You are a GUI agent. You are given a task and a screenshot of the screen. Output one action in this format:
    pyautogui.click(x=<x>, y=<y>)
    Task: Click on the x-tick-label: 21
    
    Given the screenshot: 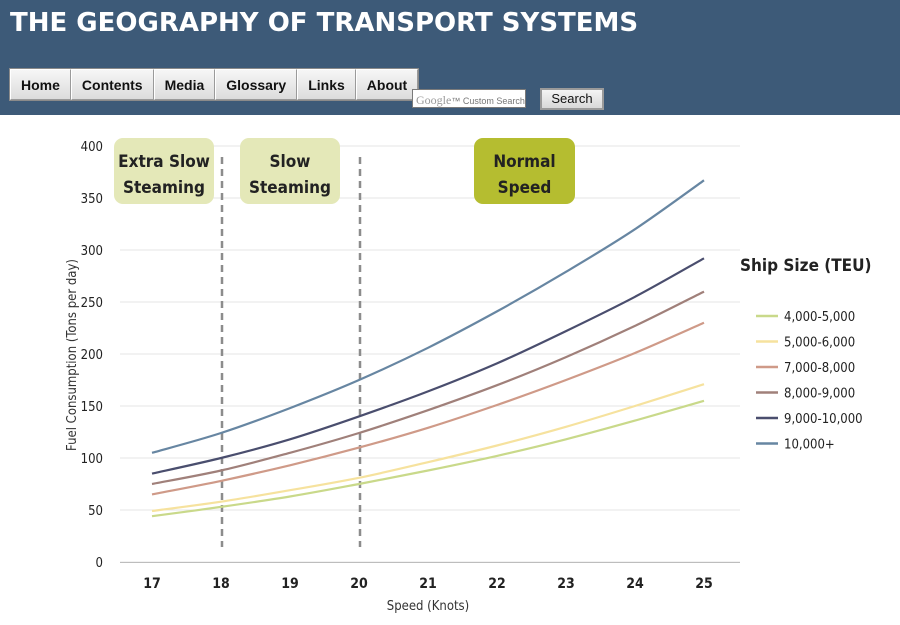 What is the action you would take?
    pyautogui.click(x=428, y=584)
    